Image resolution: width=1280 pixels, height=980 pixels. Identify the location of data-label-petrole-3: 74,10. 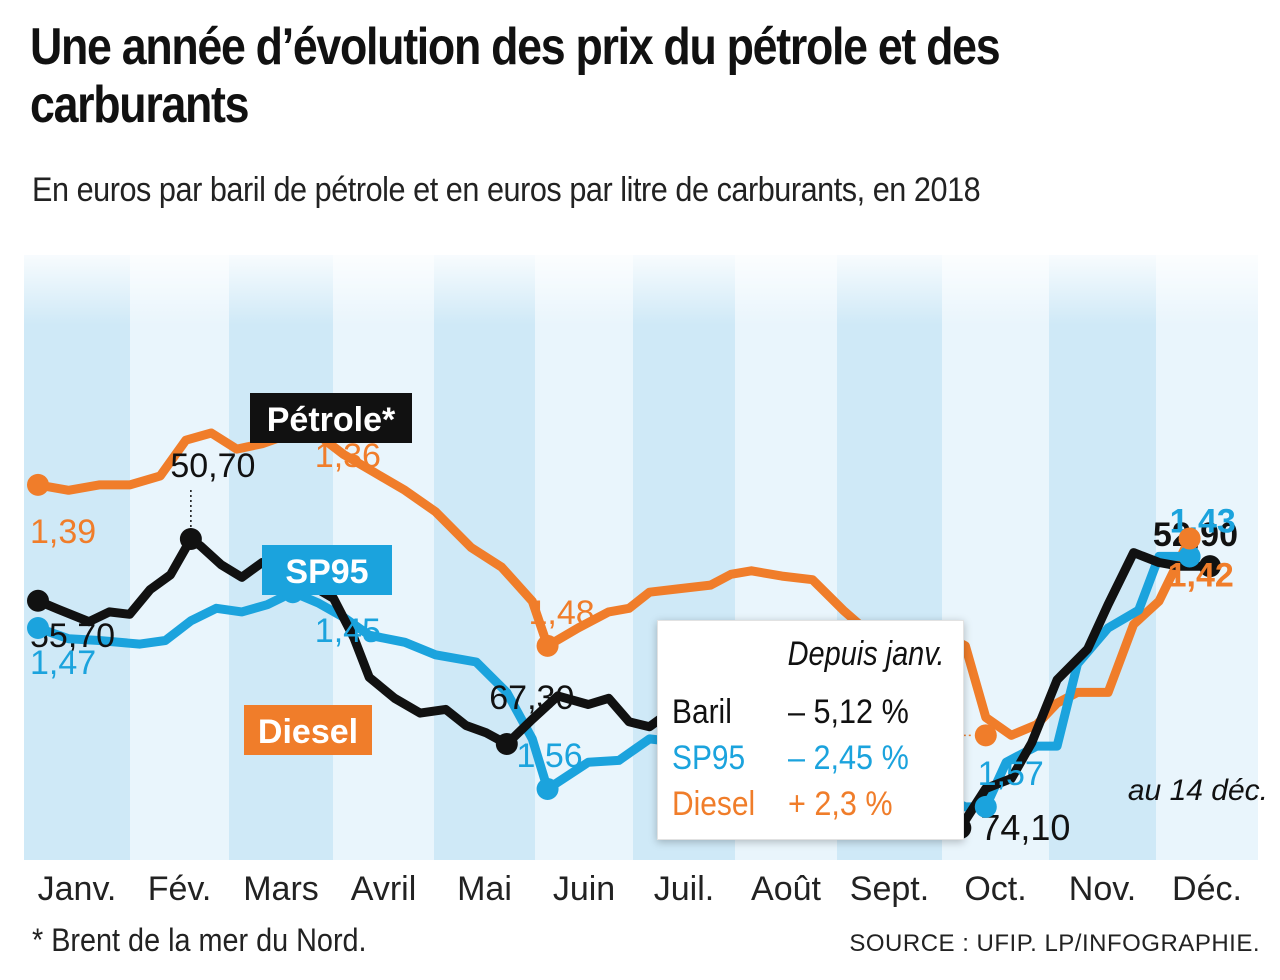
(1025, 827).